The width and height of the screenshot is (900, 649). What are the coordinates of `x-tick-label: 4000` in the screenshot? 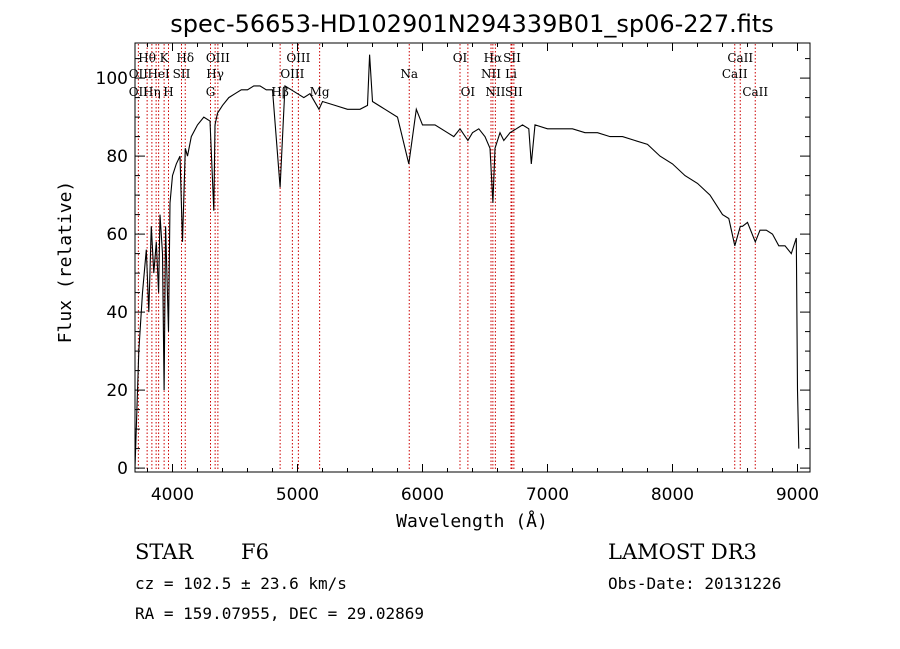 It's located at (172, 495).